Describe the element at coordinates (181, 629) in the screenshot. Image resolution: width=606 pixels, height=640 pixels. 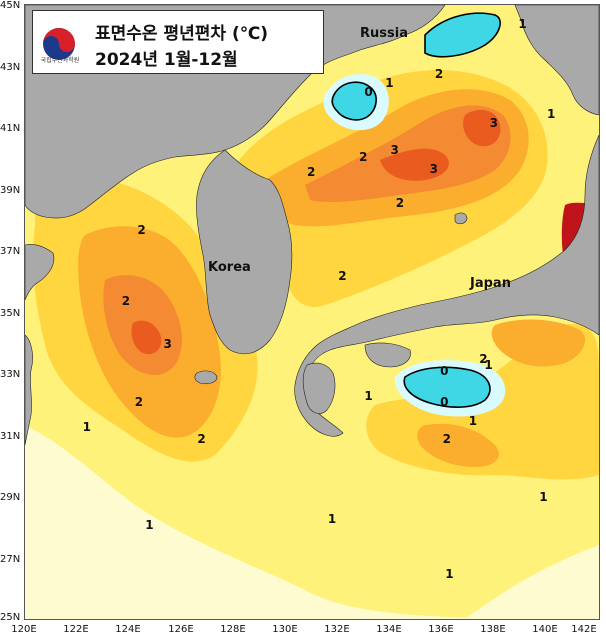
I see `lon-label: 126E` at that location.